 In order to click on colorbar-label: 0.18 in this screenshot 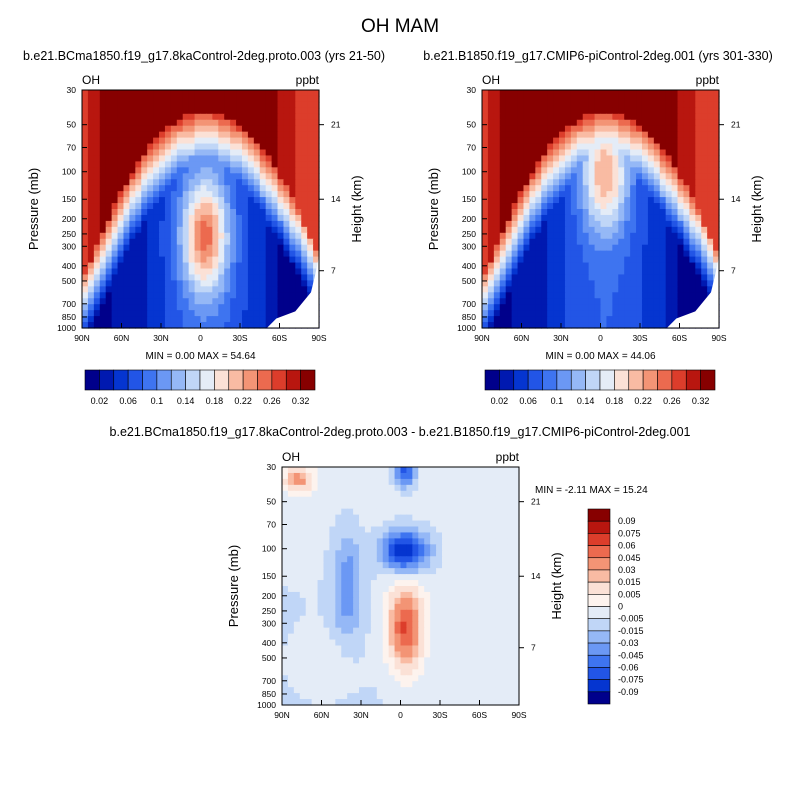, I will do `click(215, 401)`.